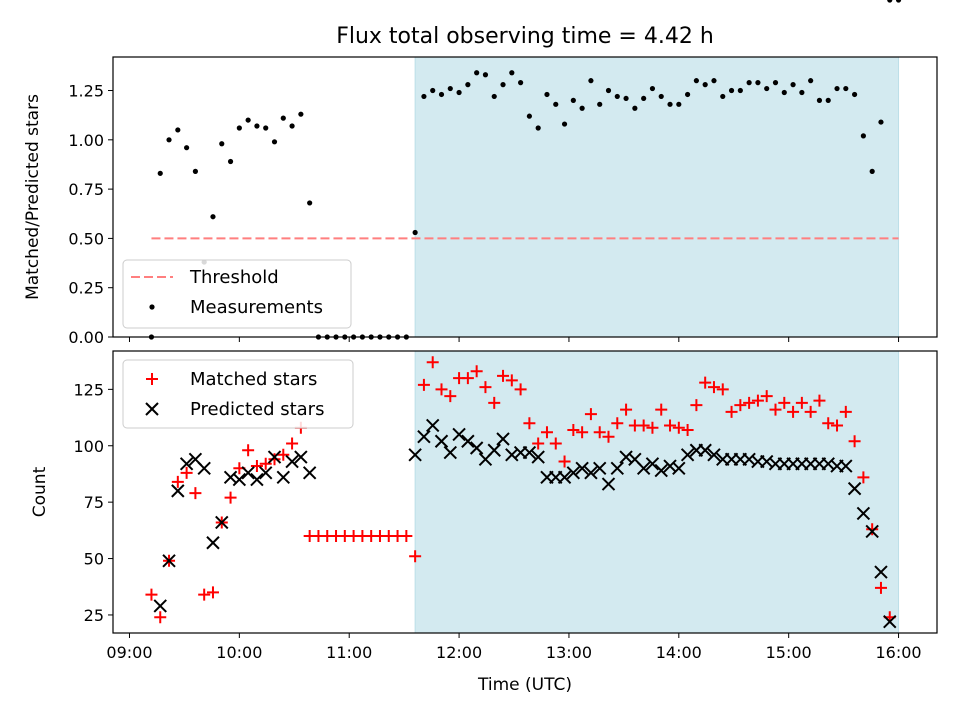 The height and width of the screenshot is (720, 960). I want to click on legend-matched-label: Matched stars, so click(253, 379).